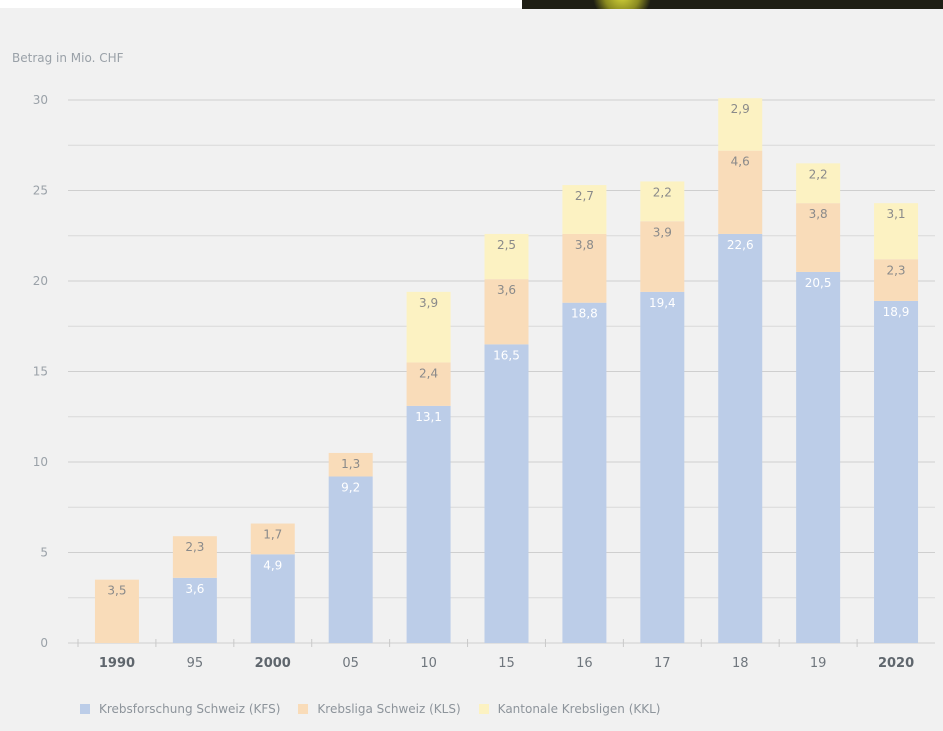 The height and width of the screenshot is (731, 943). I want to click on data-label: 18,8, so click(584, 314).